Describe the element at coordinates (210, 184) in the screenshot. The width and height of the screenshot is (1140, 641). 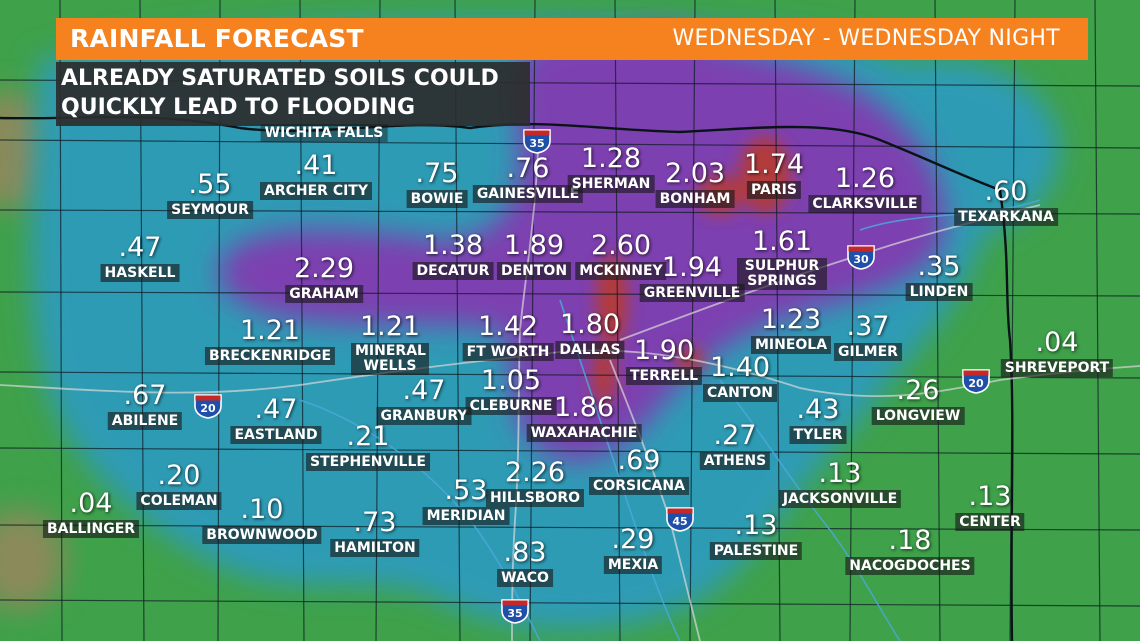
I see `rainfall-amount: .55` at that location.